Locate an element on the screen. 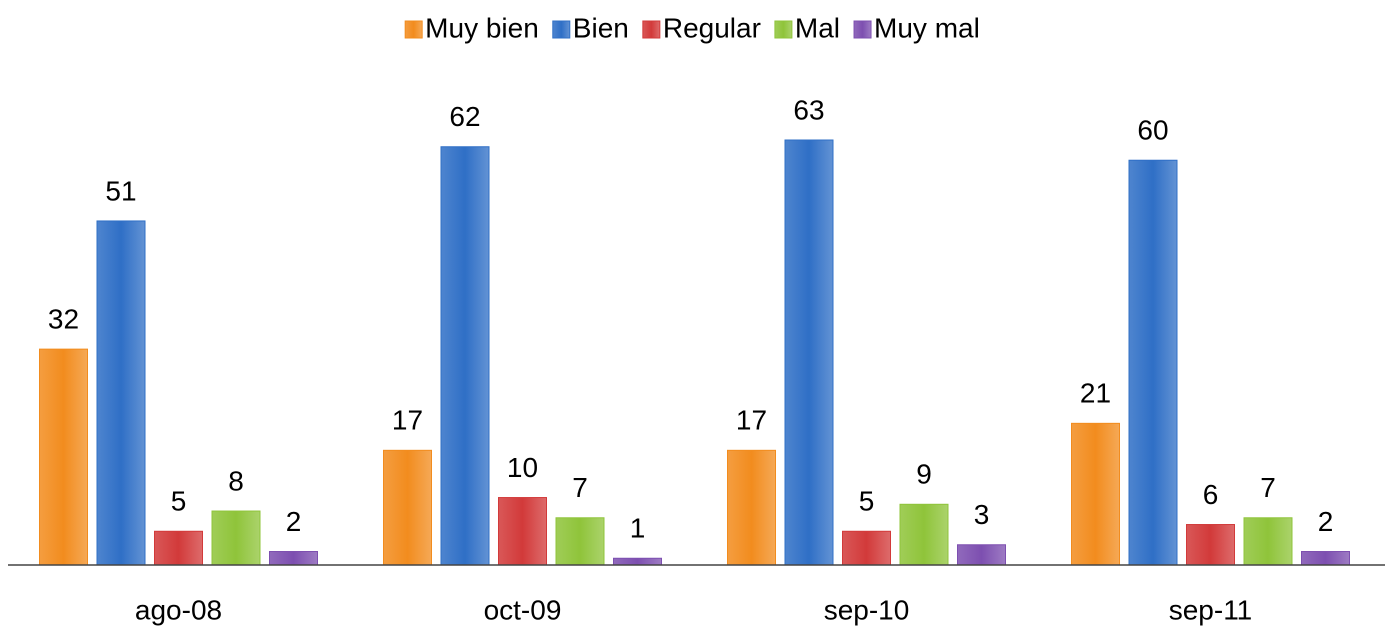 The image size is (1385, 637). data-label: 6 is located at coordinates (1211, 494).